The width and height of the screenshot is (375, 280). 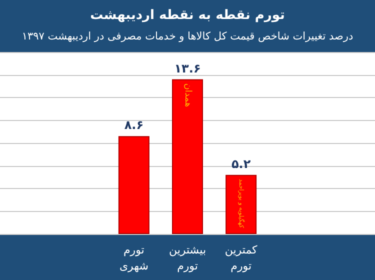 I want to click on chart-title: تورم نقطه به نقطه اردیبهشت, so click(x=187, y=15).